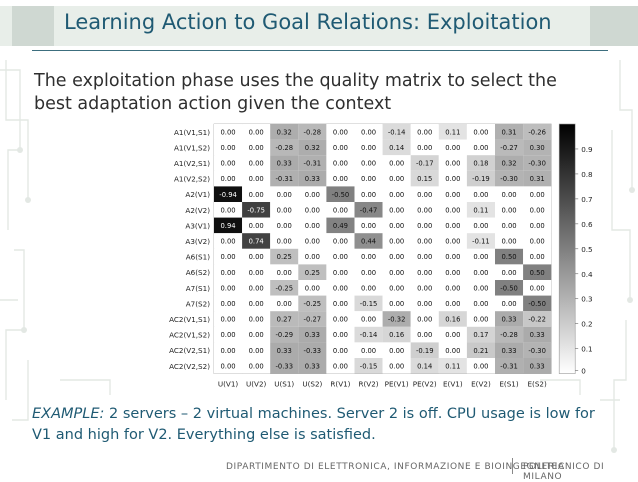  Describe the element at coordinates (284, 335) in the screenshot. I see `cell-value: -0.29` at that location.